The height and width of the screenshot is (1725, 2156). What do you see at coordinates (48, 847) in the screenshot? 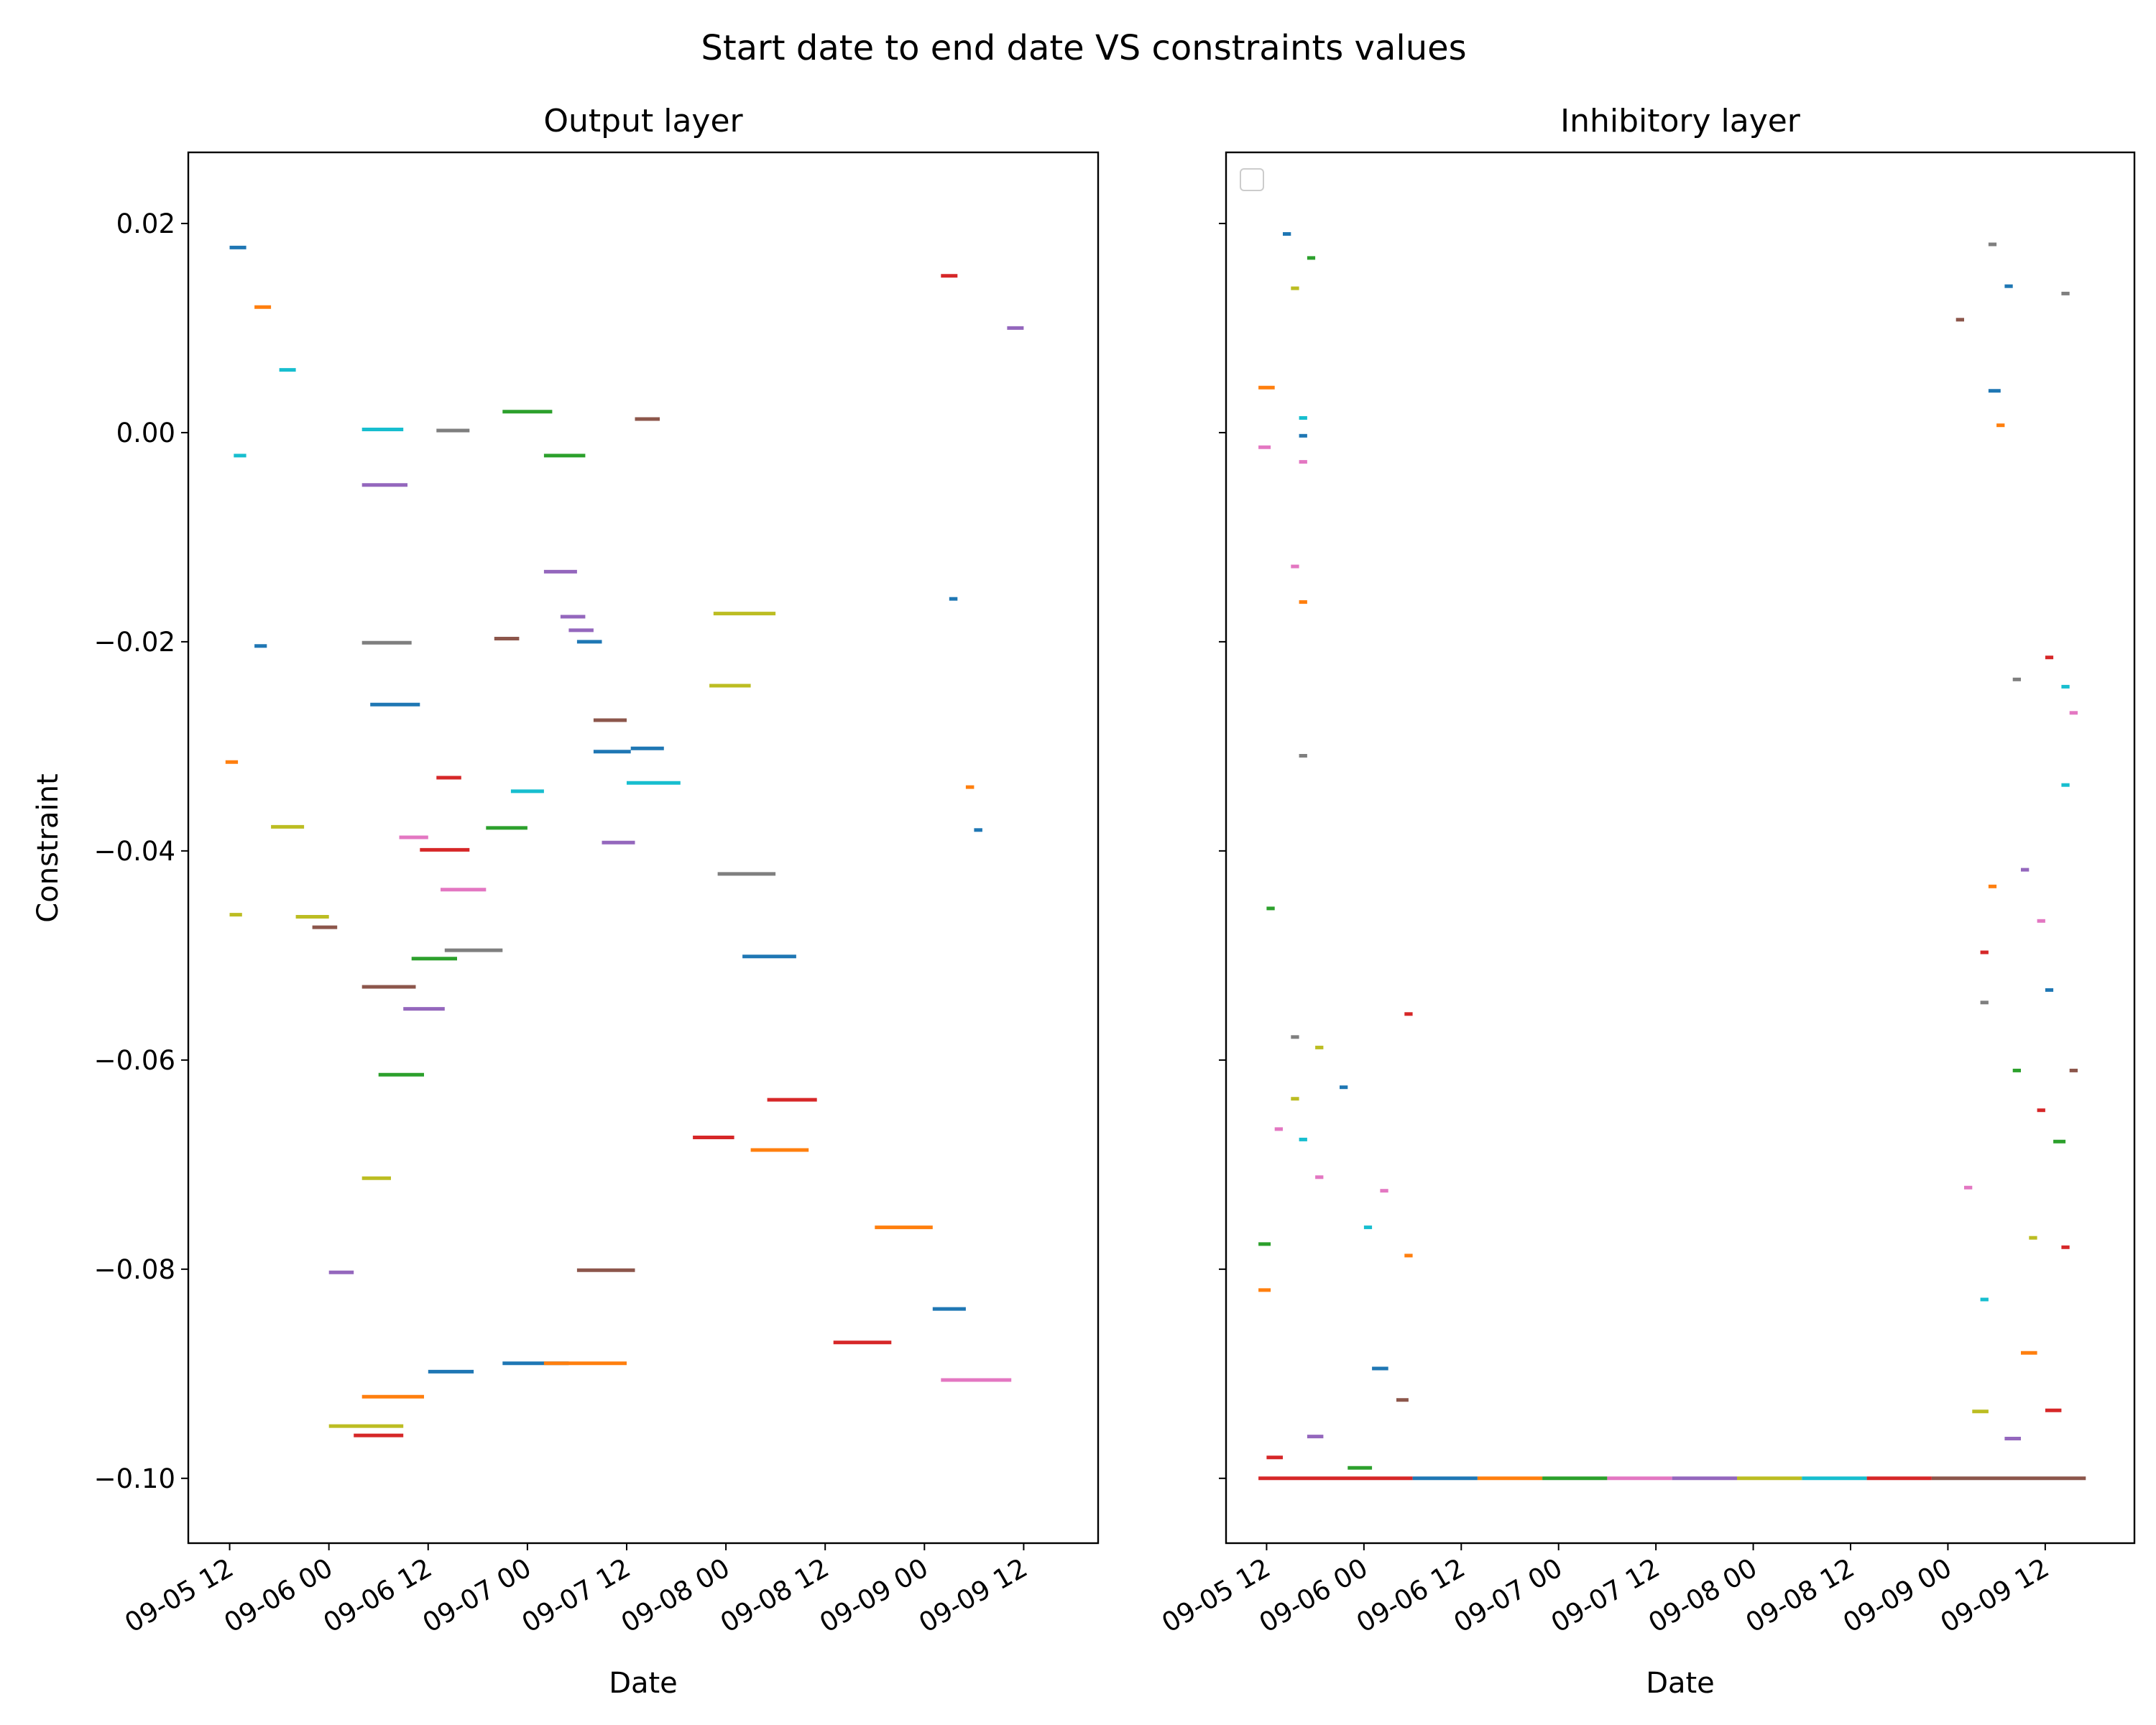
I see `output-layer-y-axis-label: Constraint` at bounding box center [48, 847].